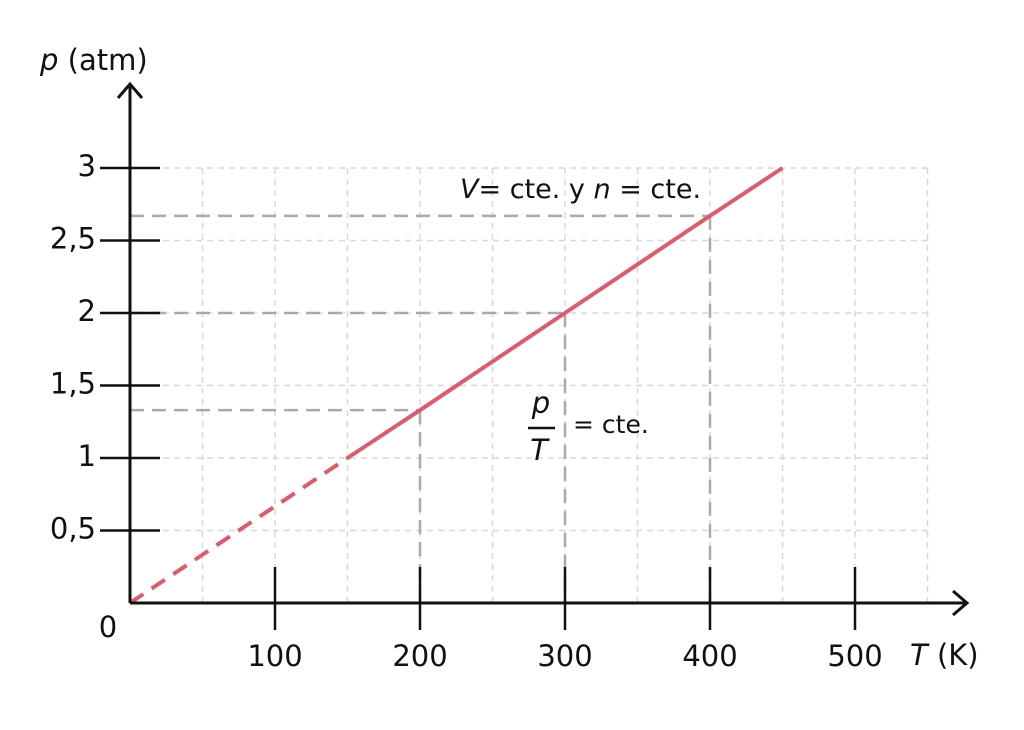 The image size is (1024, 730). Describe the element at coordinates (564, 656) in the screenshot. I see `x-tick-label: 300` at that location.